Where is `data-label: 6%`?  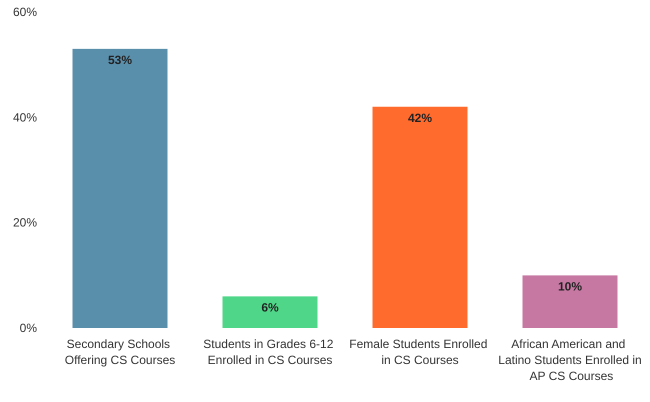
data-label: 6% is located at coordinates (270, 307).